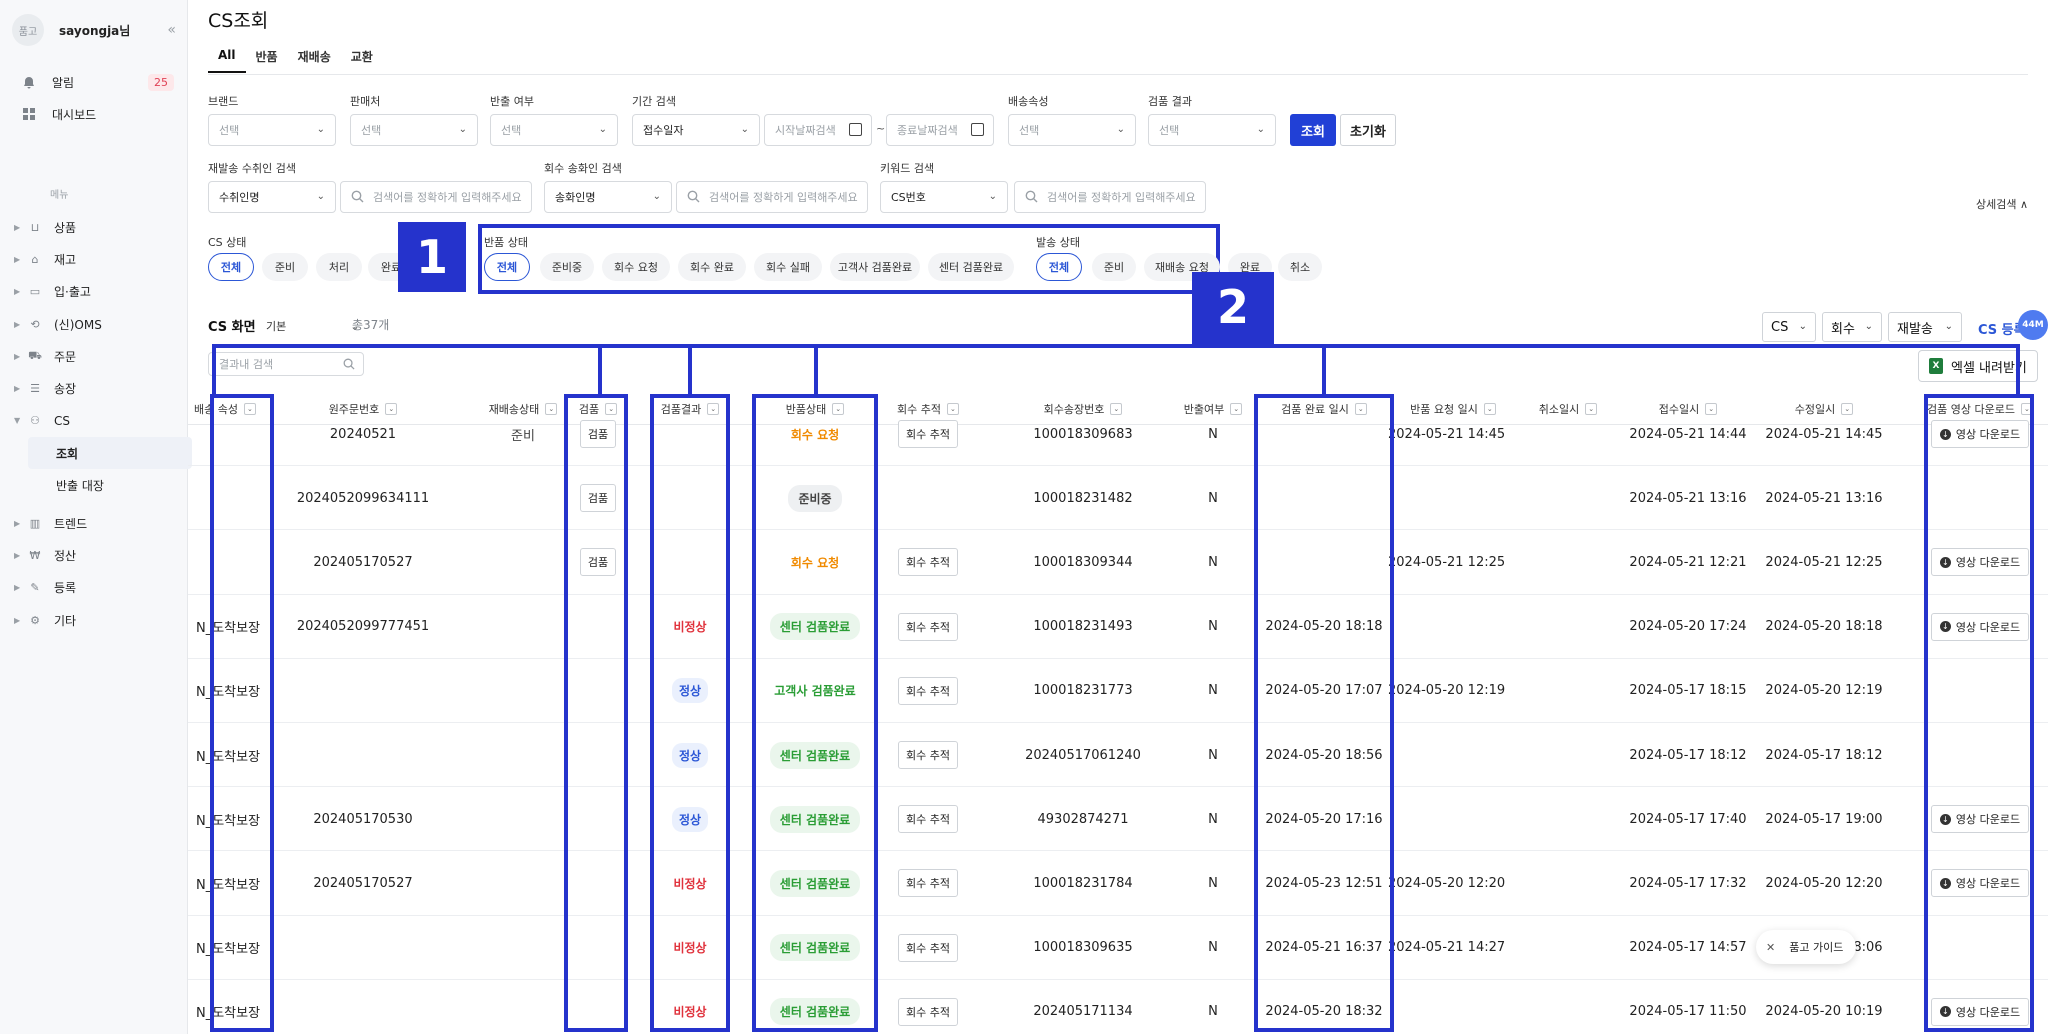 This screenshot has width=2048, height=1034. Describe the element at coordinates (436, 197) in the screenshot. I see `reship-recipient-search-input: 검색어를 정확하게 입력해주세요` at that location.